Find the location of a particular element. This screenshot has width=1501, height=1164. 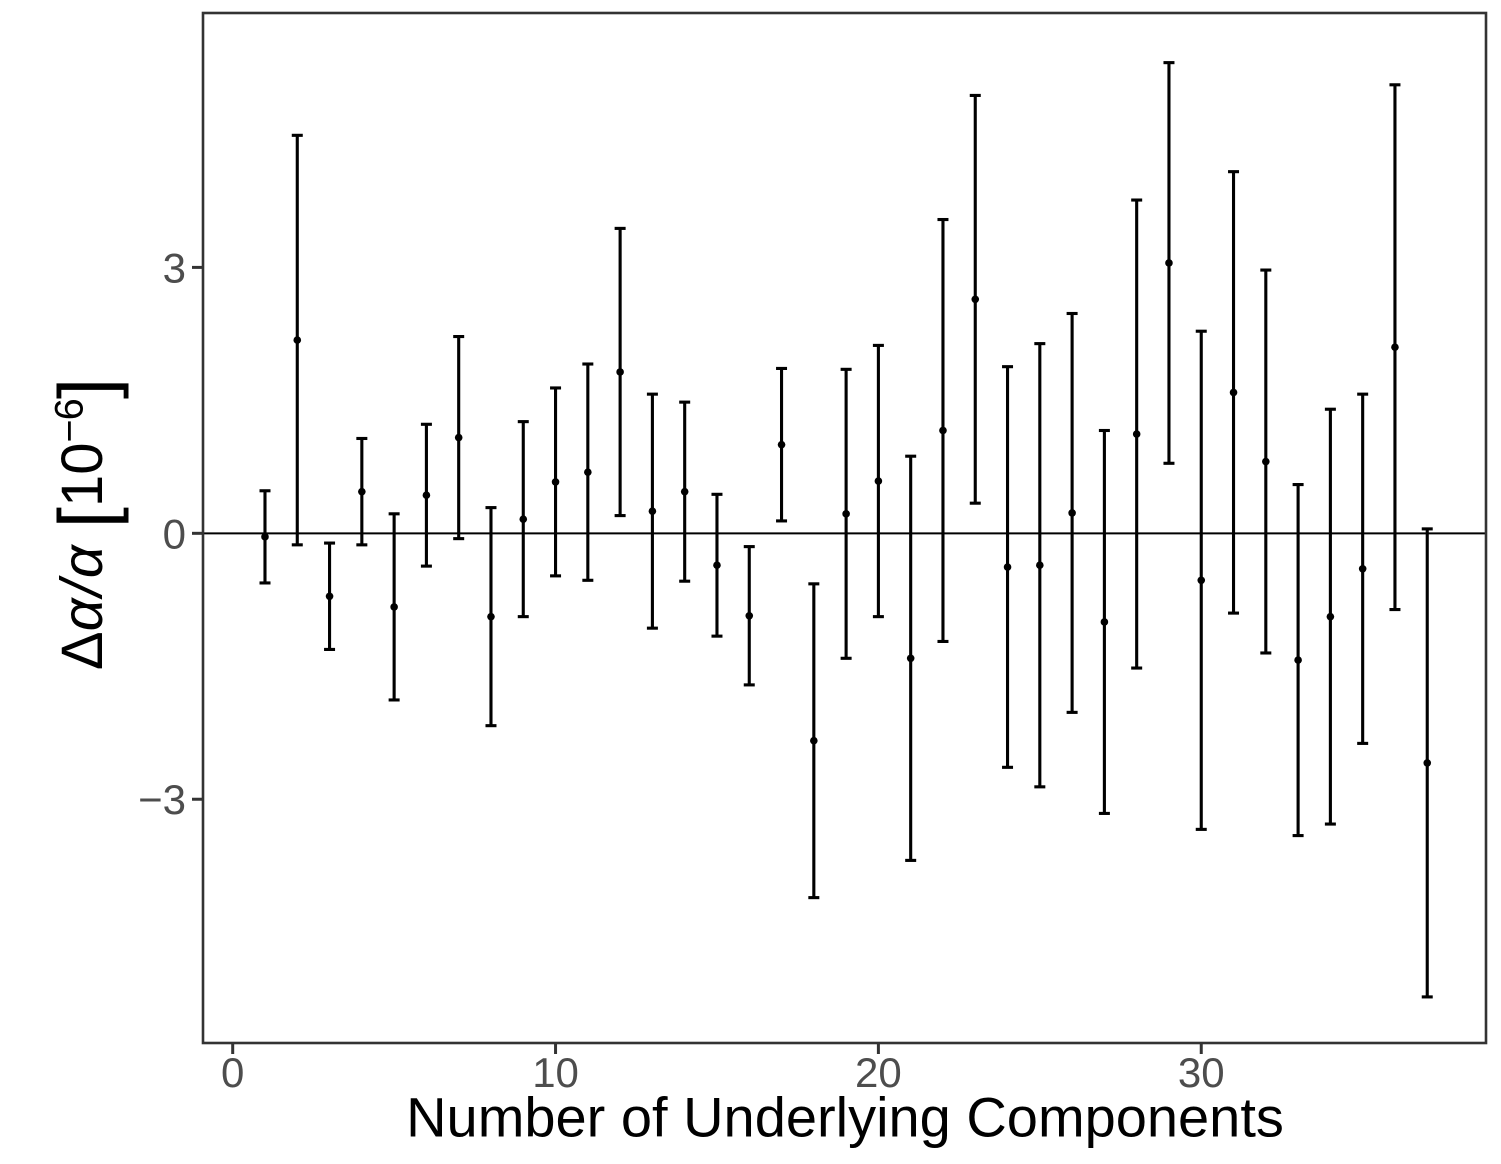

ylabel-slash: / is located at coordinates (83, 588).